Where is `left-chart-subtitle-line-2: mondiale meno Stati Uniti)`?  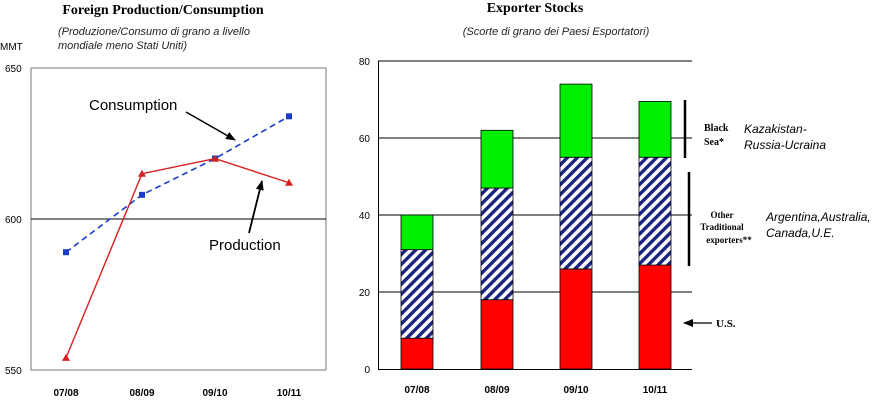
left-chart-subtitle-line-2: mondiale meno Stati Uniti) is located at coordinates (122, 46).